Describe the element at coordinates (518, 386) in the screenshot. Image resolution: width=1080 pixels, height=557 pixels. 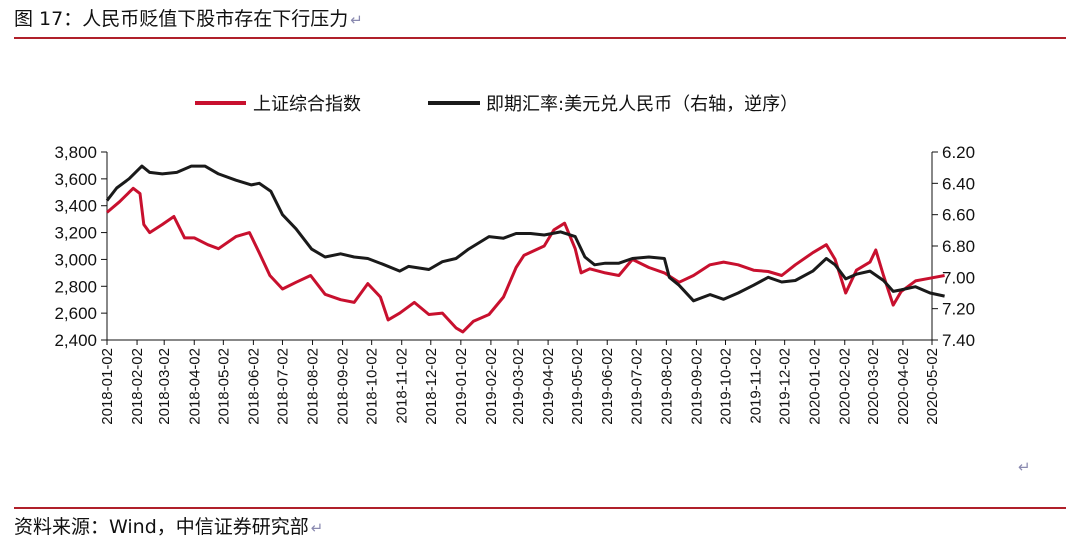
I see `x-tick-label: 2019-03-02` at that location.